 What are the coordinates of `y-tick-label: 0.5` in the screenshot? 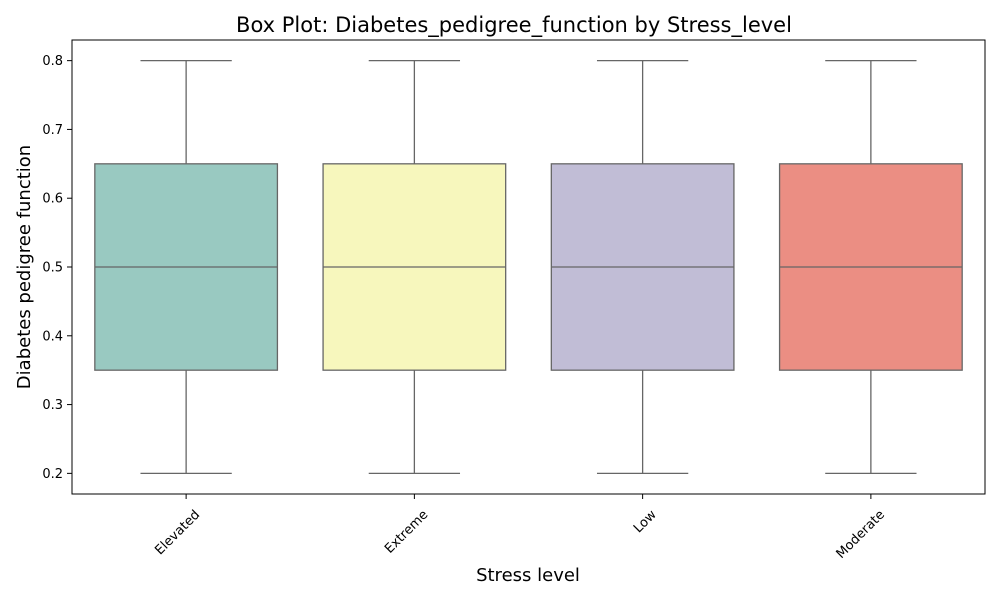 It's located at (52, 268).